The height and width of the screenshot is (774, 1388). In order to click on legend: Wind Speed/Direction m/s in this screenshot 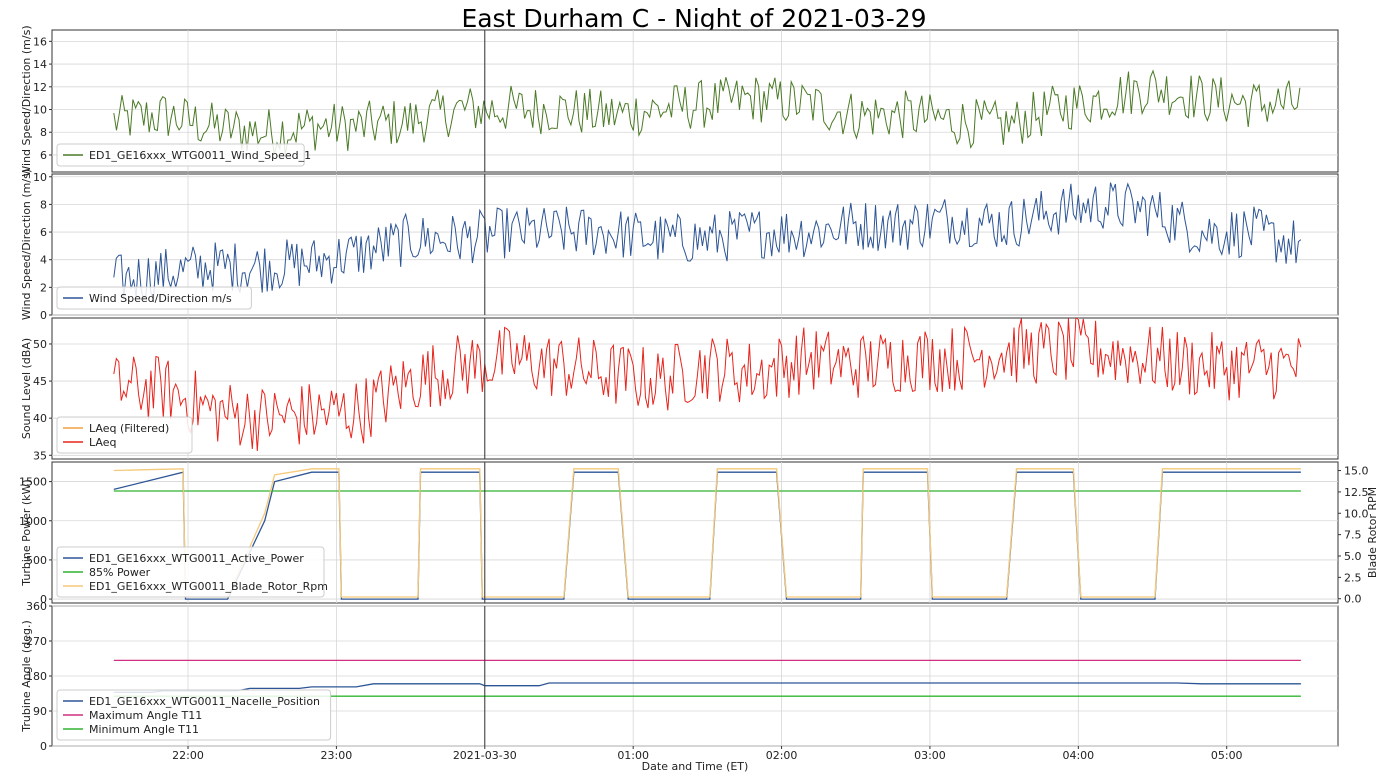, I will do `click(154, 298)`.